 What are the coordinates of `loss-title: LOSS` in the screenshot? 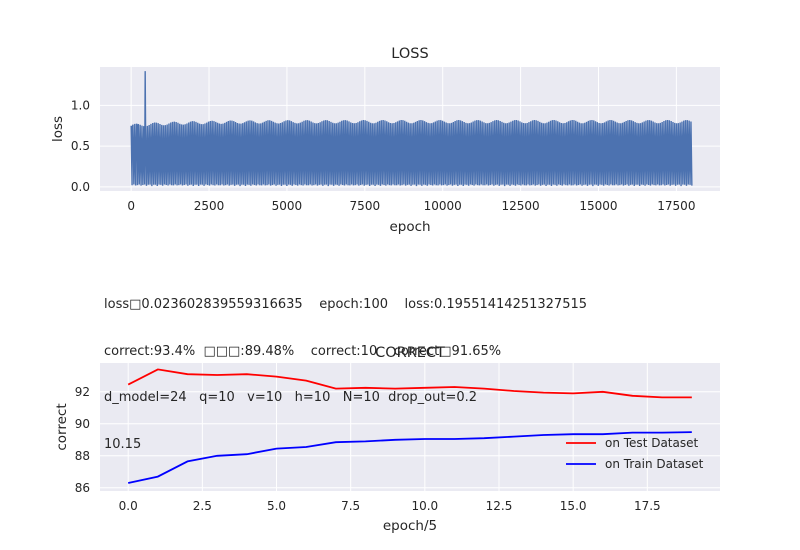 It's located at (409, 54).